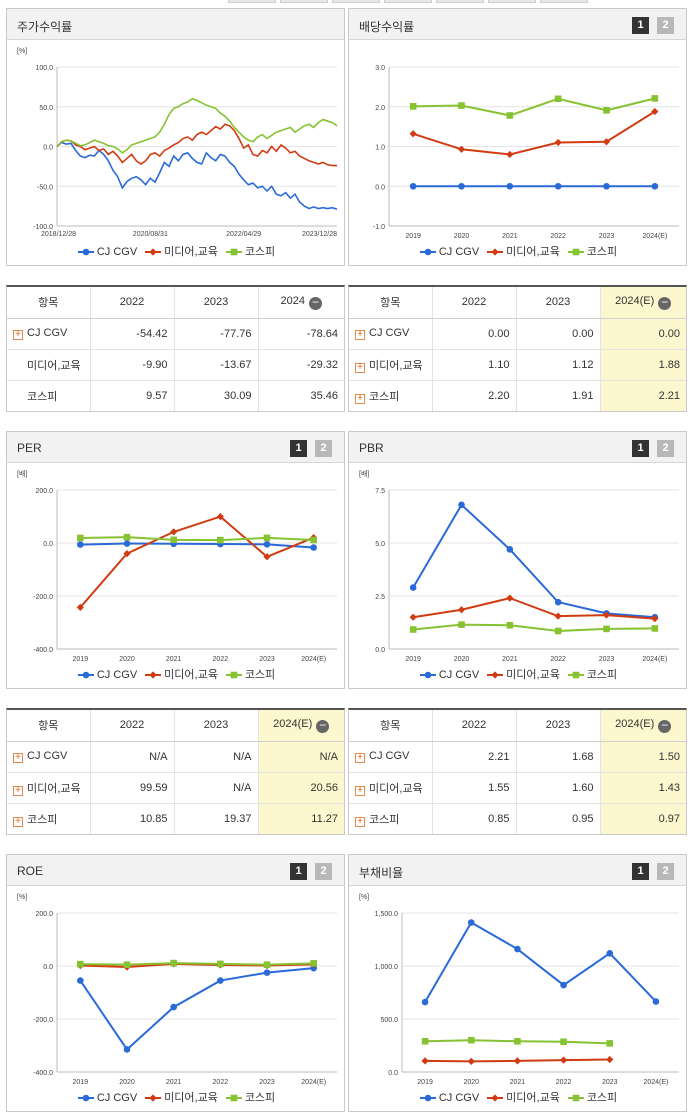 Image resolution: width=691 pixels, height=1115 pixels. I want to click on series-line, so click(534, 133).